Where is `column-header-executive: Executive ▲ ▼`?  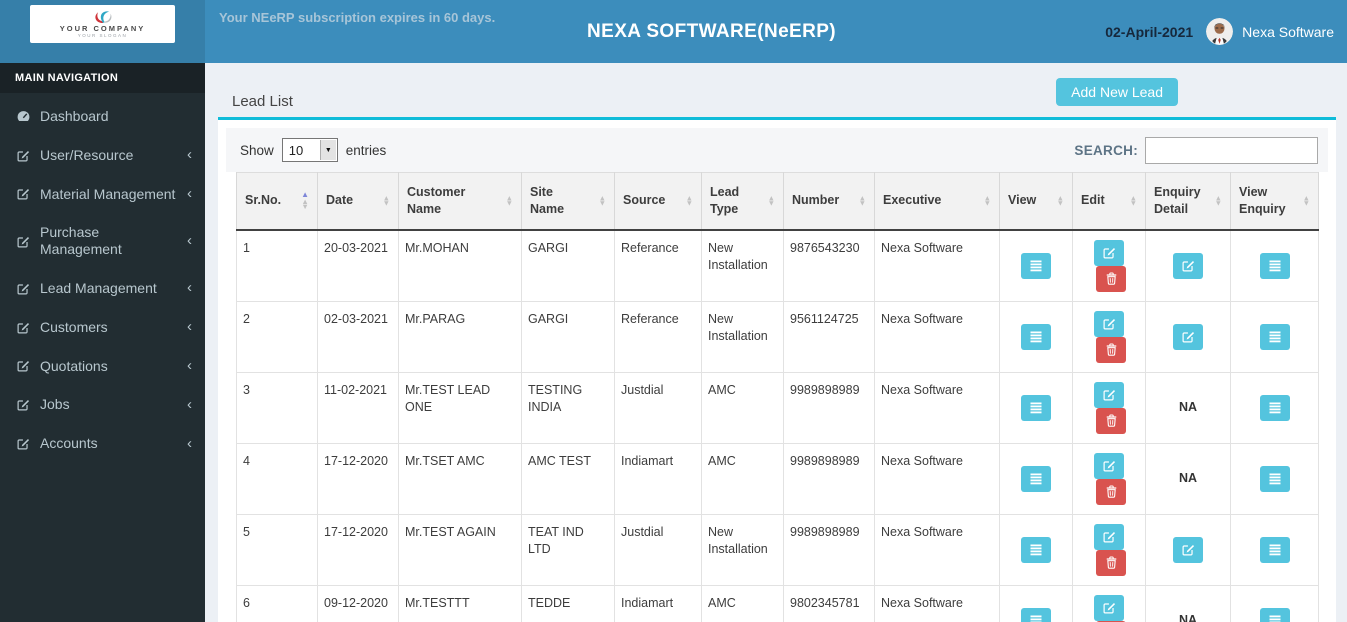
column-header-executive: Executive ▲ ▼ is located at coordinates (937, 201).